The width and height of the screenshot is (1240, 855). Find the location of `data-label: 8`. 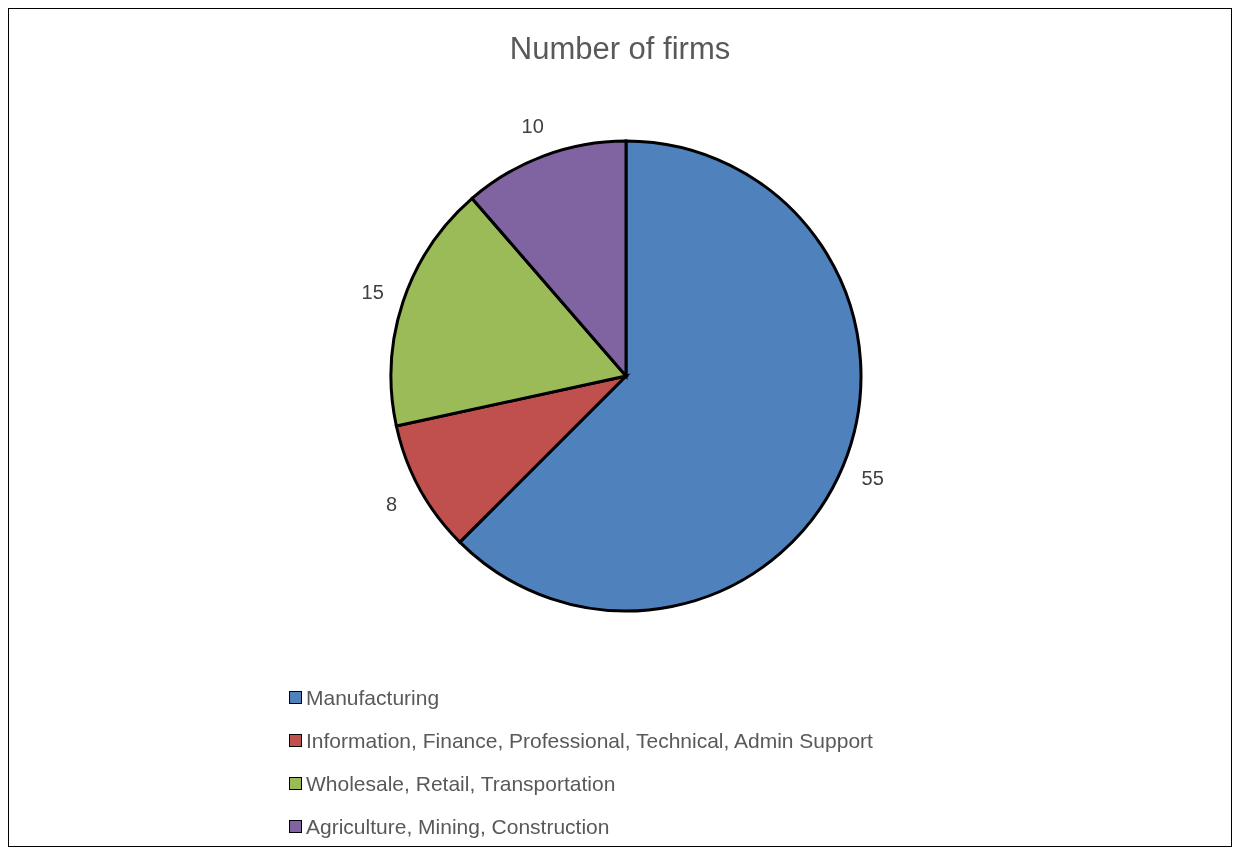

data-label: 8 is located at coordinates (392, 503).